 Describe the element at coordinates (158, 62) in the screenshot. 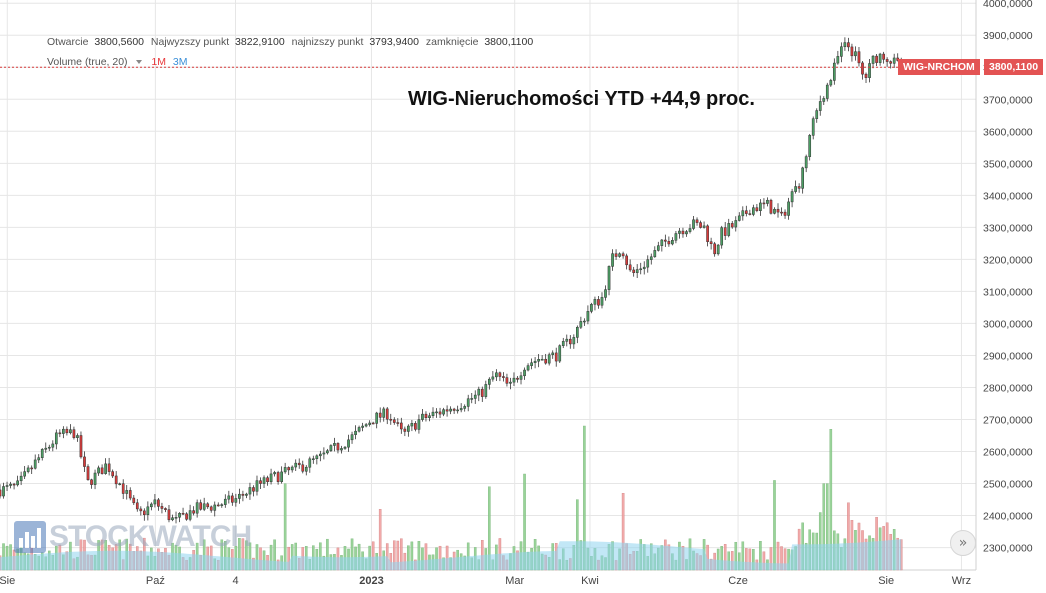

I see `range-1m-button: 1M` at that location.